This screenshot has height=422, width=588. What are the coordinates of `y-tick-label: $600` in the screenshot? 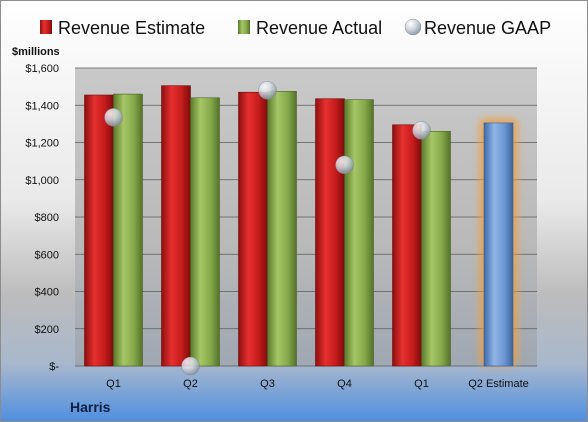 It's located at (47, 255).